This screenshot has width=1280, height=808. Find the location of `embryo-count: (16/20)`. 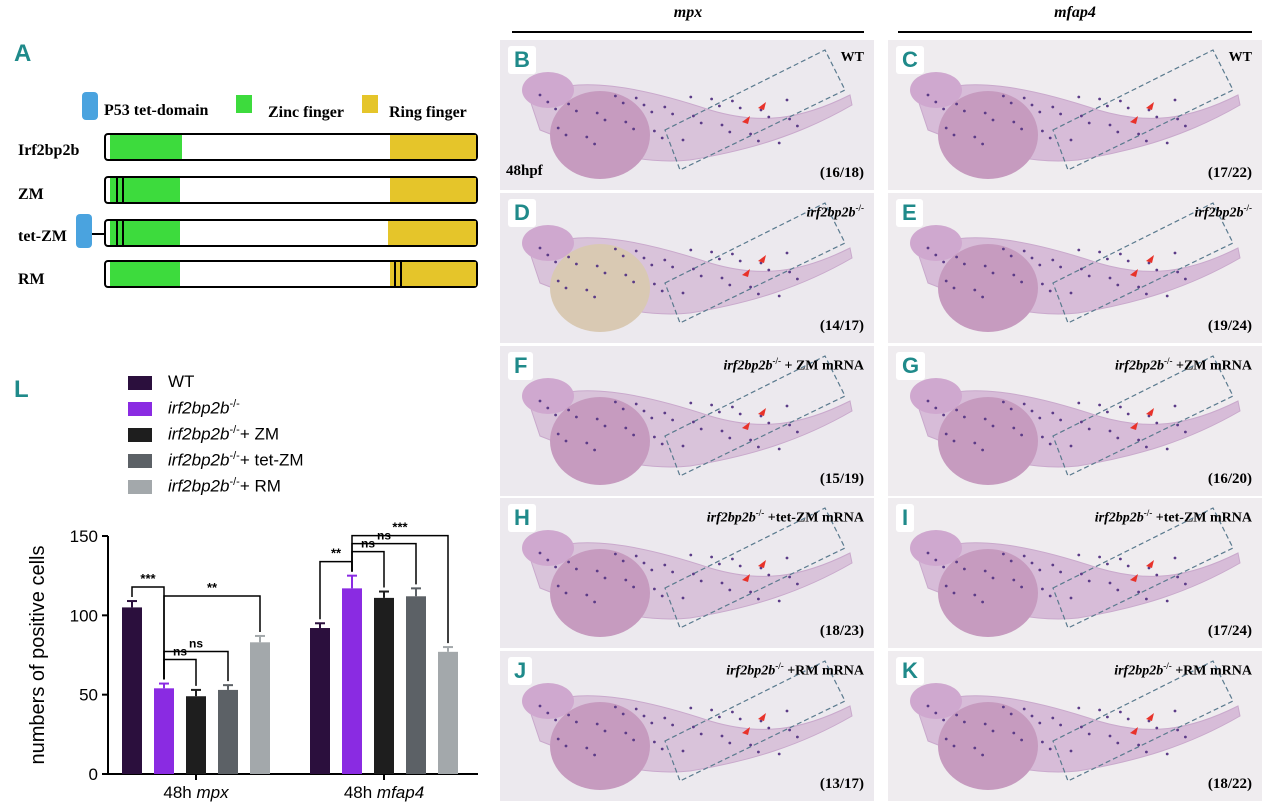

embryo-count: (16/20) is located at coordinates (1229, 479).